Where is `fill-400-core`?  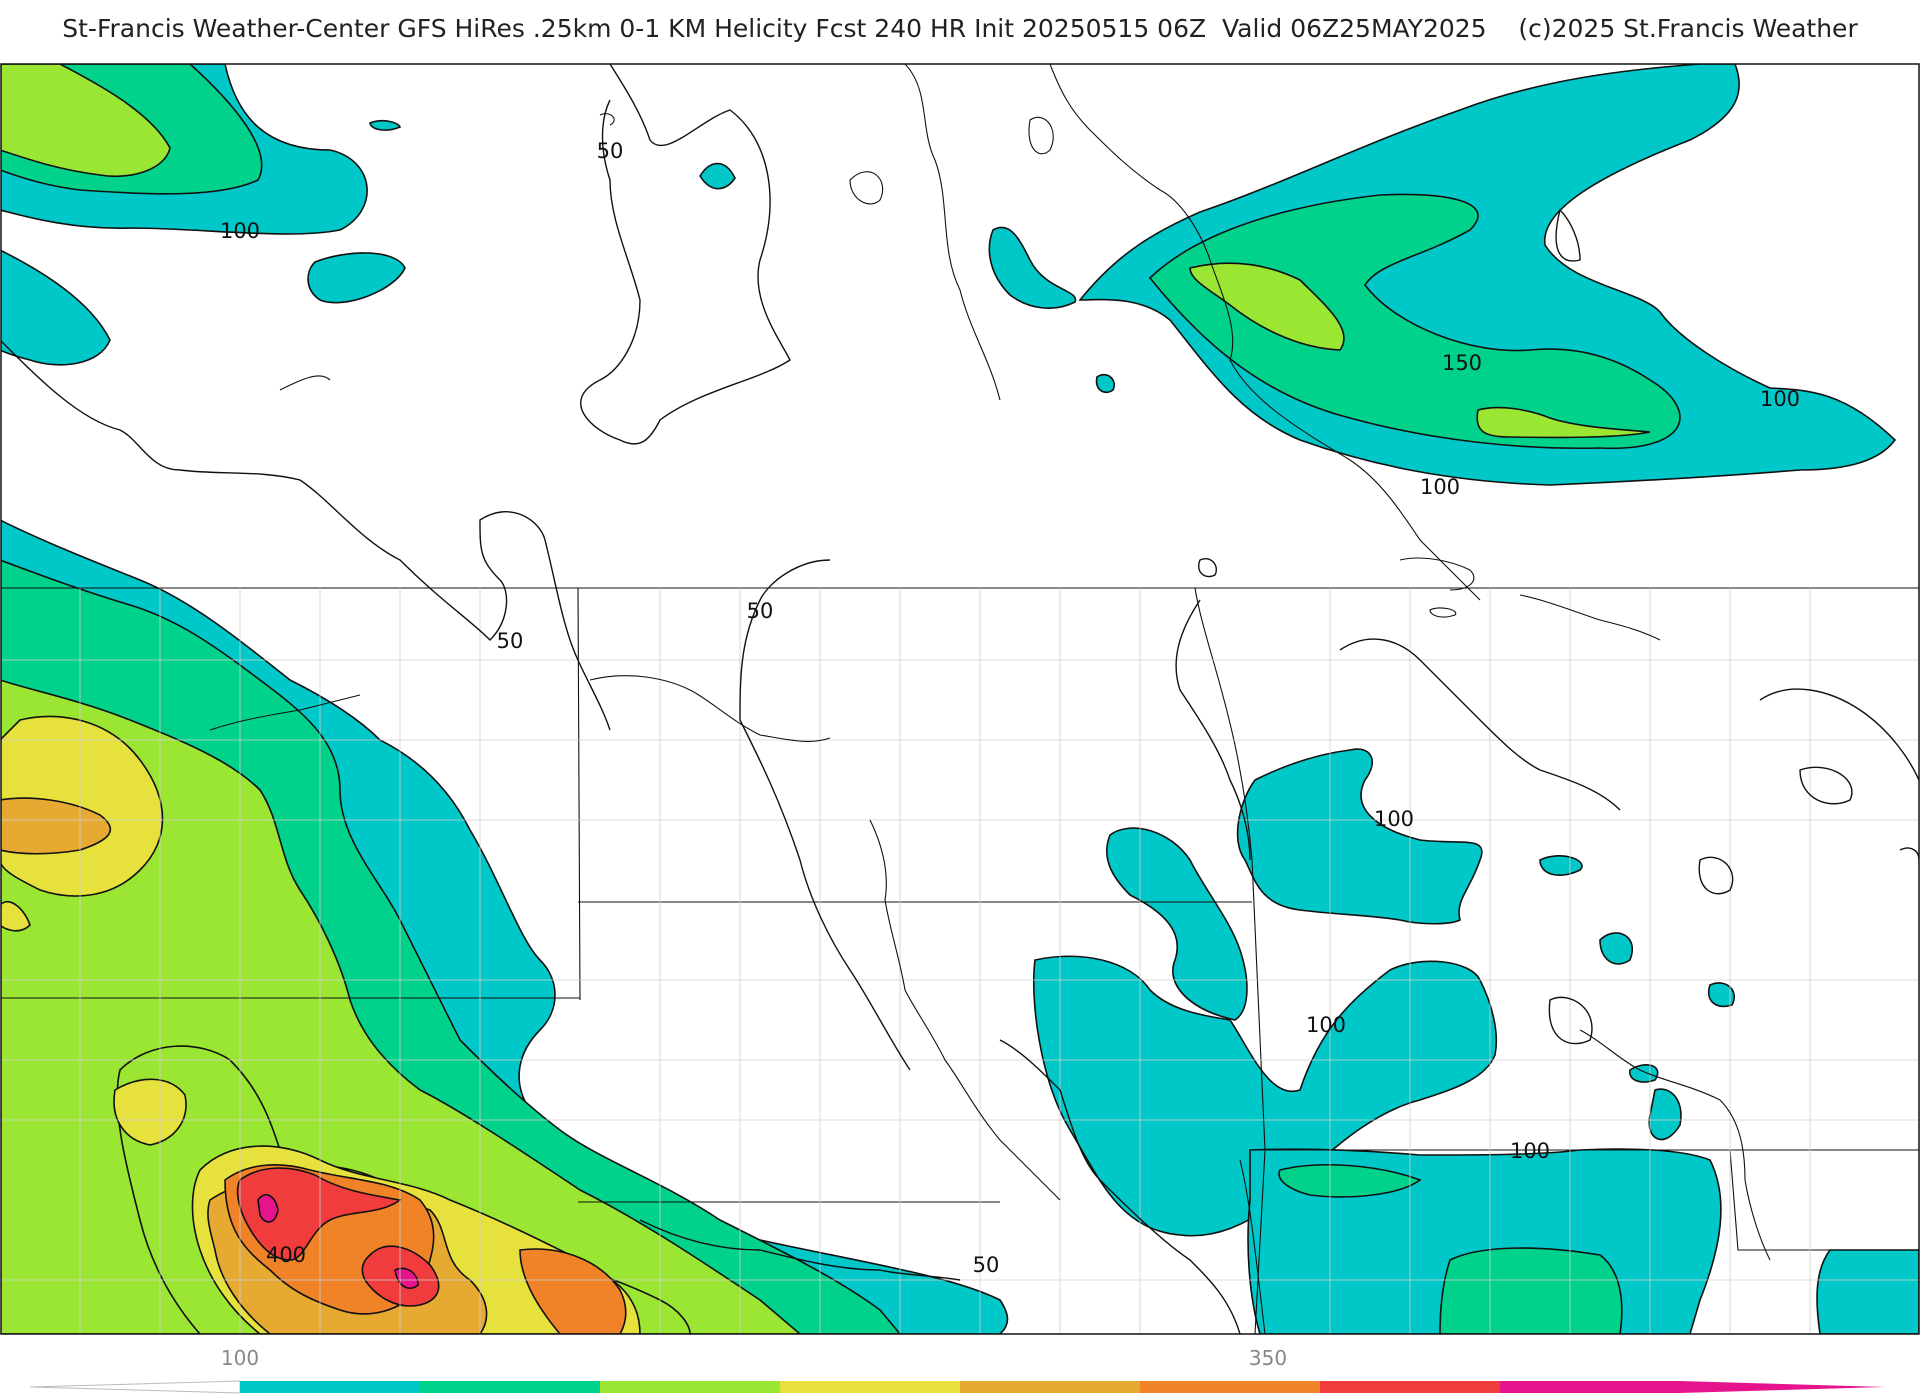
fill-400-core is located at coordinates (319, 1214).